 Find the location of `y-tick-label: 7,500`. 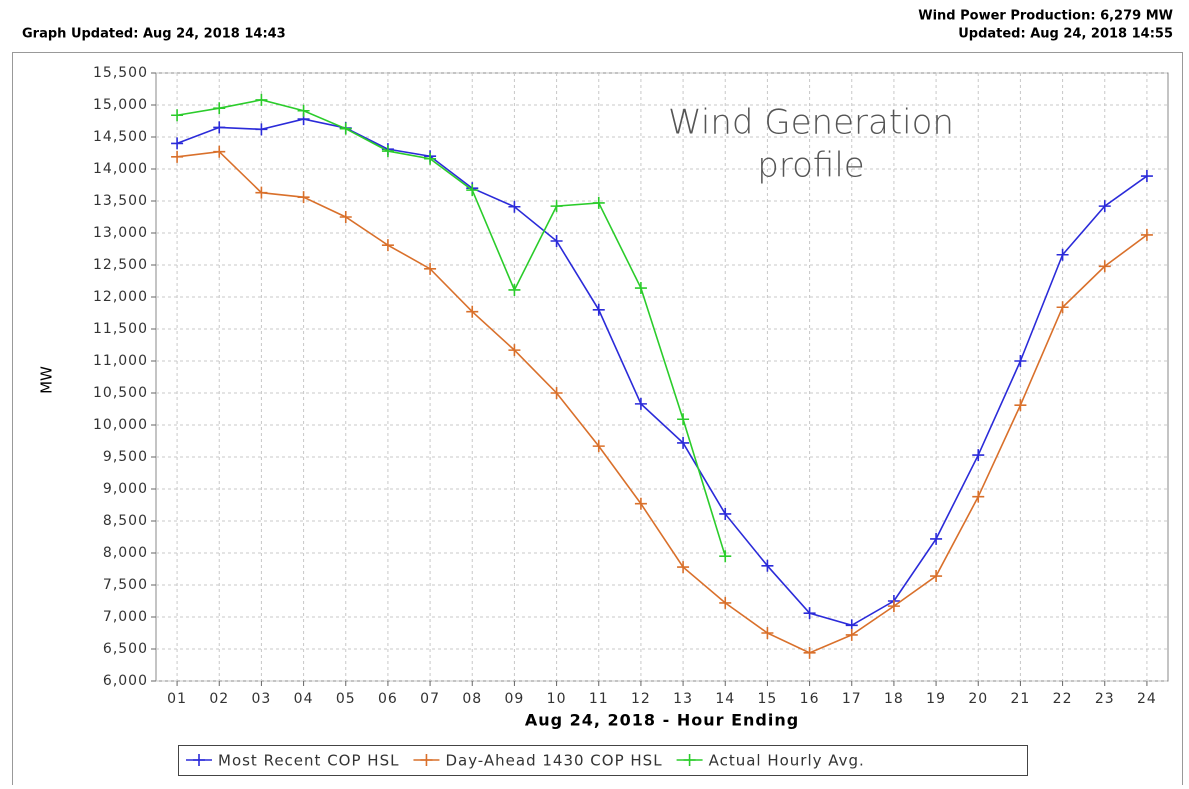

y-tick-label: 7,500 is located at coordinates (125, 585).